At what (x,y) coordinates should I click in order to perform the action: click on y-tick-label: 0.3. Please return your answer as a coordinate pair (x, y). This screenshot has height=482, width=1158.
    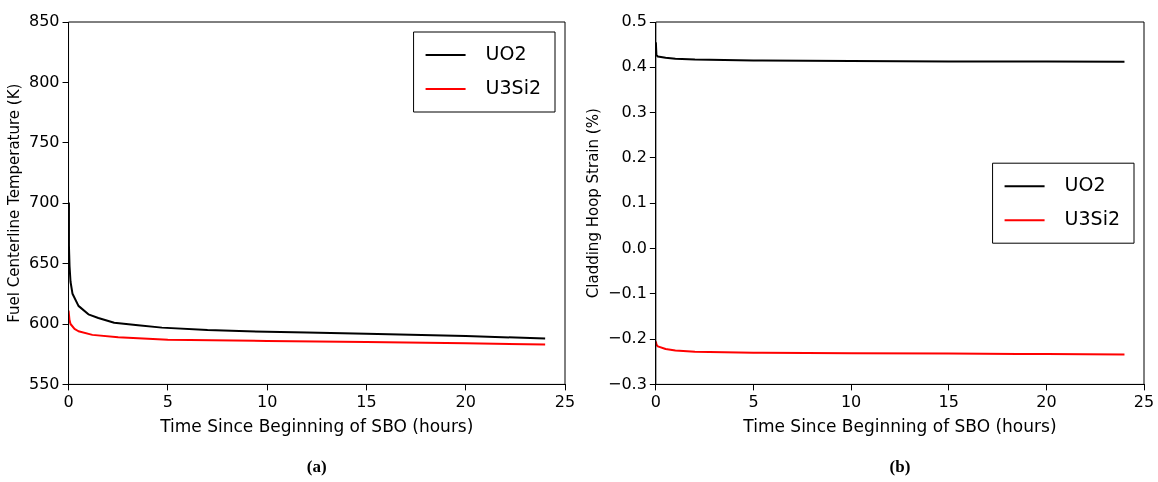
    Looking at the image, I should click on (634, 111).